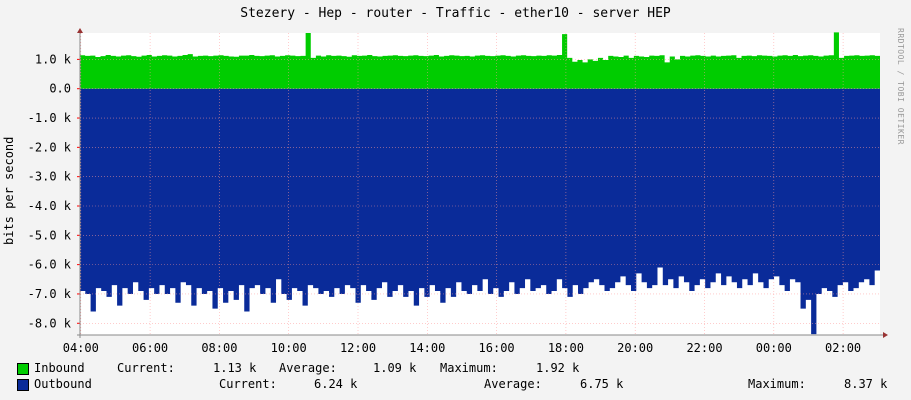 This screenshot has height=400, width=911. What do you see at coordinates (558, 368) in the screenshot?
I see `inbound-maximum-value: 1.92 k` at bounding box center [558, 368].